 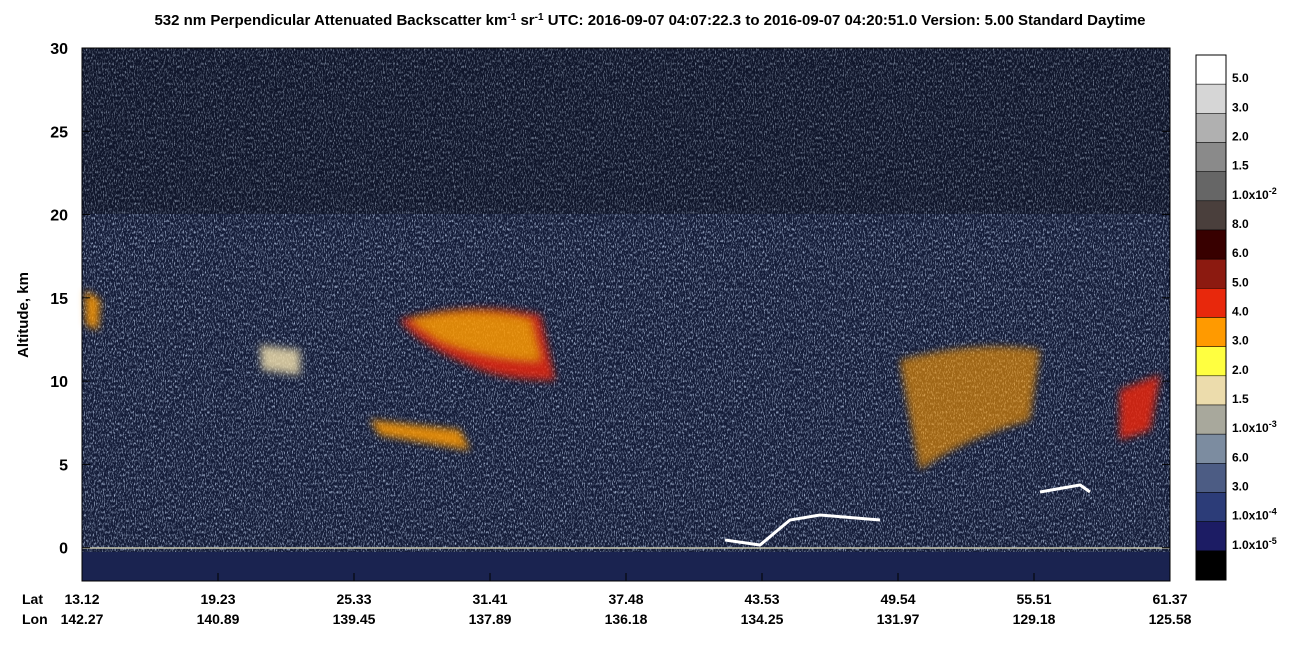 I want to click on colorbar-label-exponent: -5, so click(x=1273, y=541).